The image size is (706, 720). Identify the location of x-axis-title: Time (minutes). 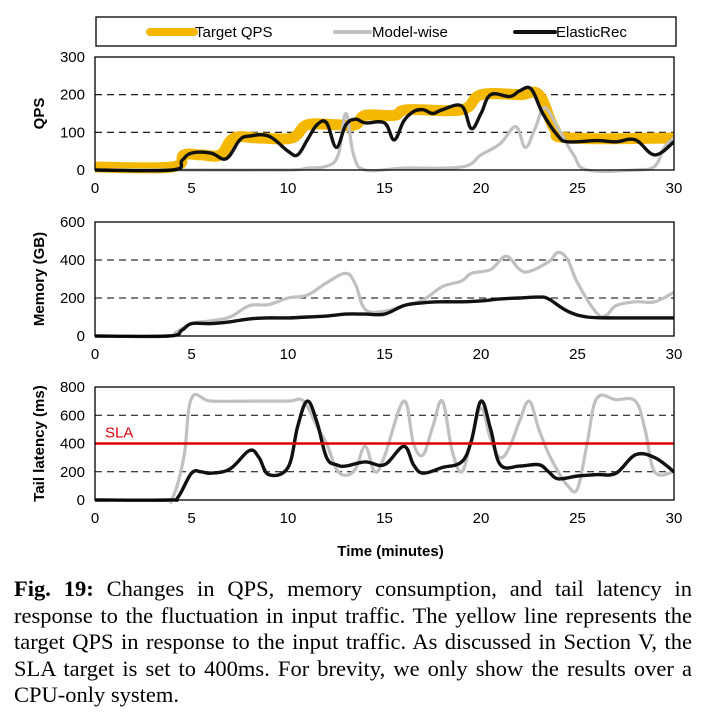
(390, 551).